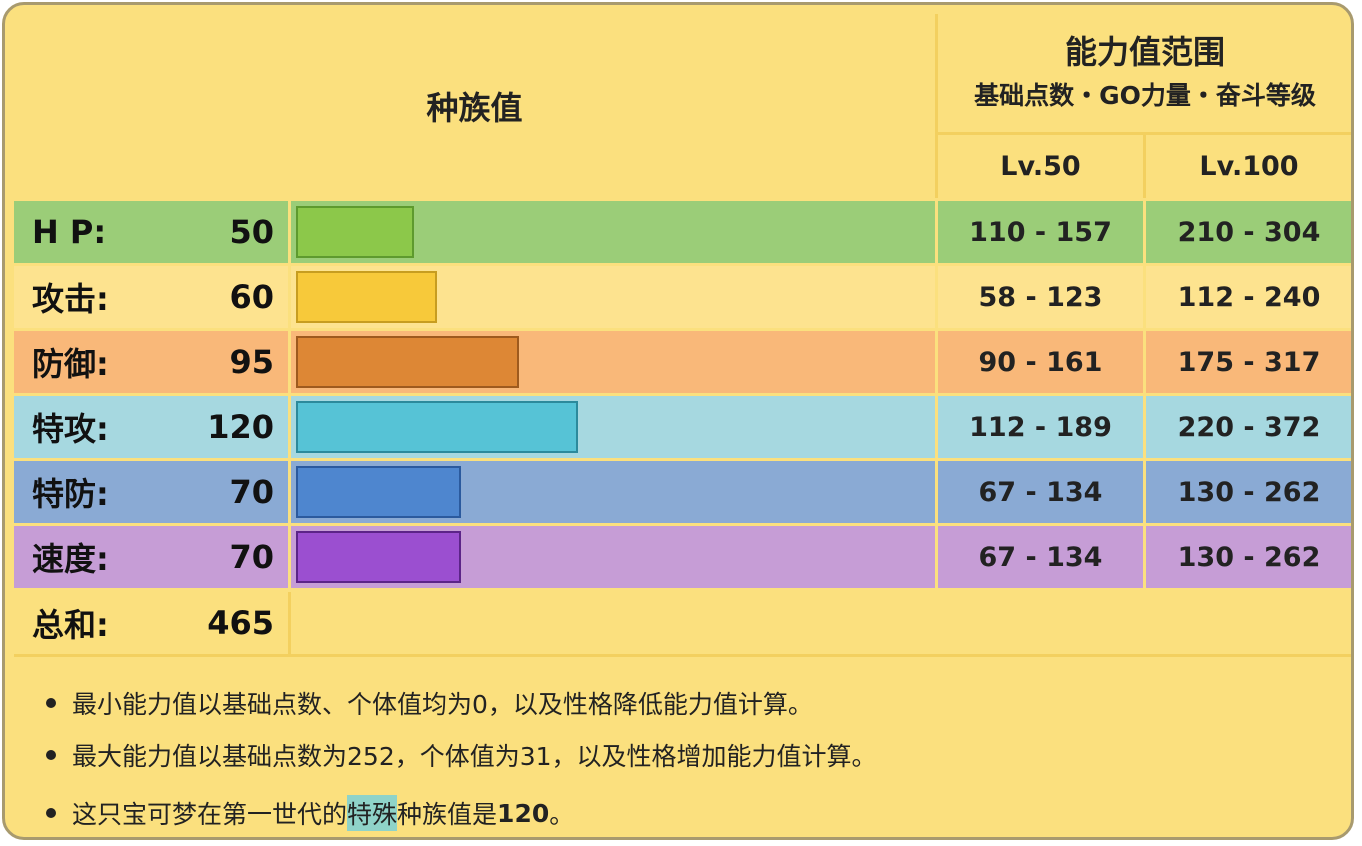 Image resolution: width=1362 pixels, height=846 pixels. What do you see at coordinates (251, 232) in the screenshot?
I see `stat-value: 50` at bounding box center [251, 232].